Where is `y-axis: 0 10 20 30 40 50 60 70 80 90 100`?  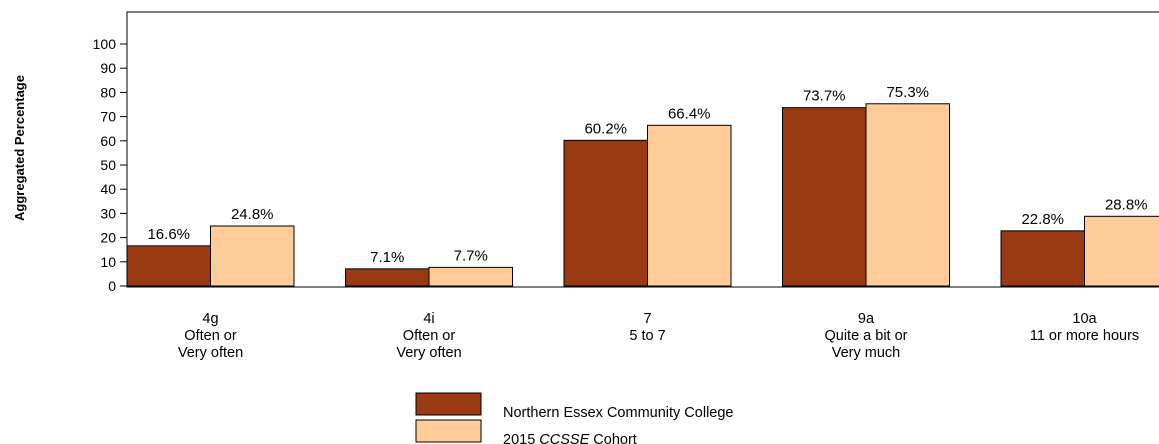
y-axis: 0 10 20 30 40 50 60 70 80 90 100 is located at coordinates (110, 165).